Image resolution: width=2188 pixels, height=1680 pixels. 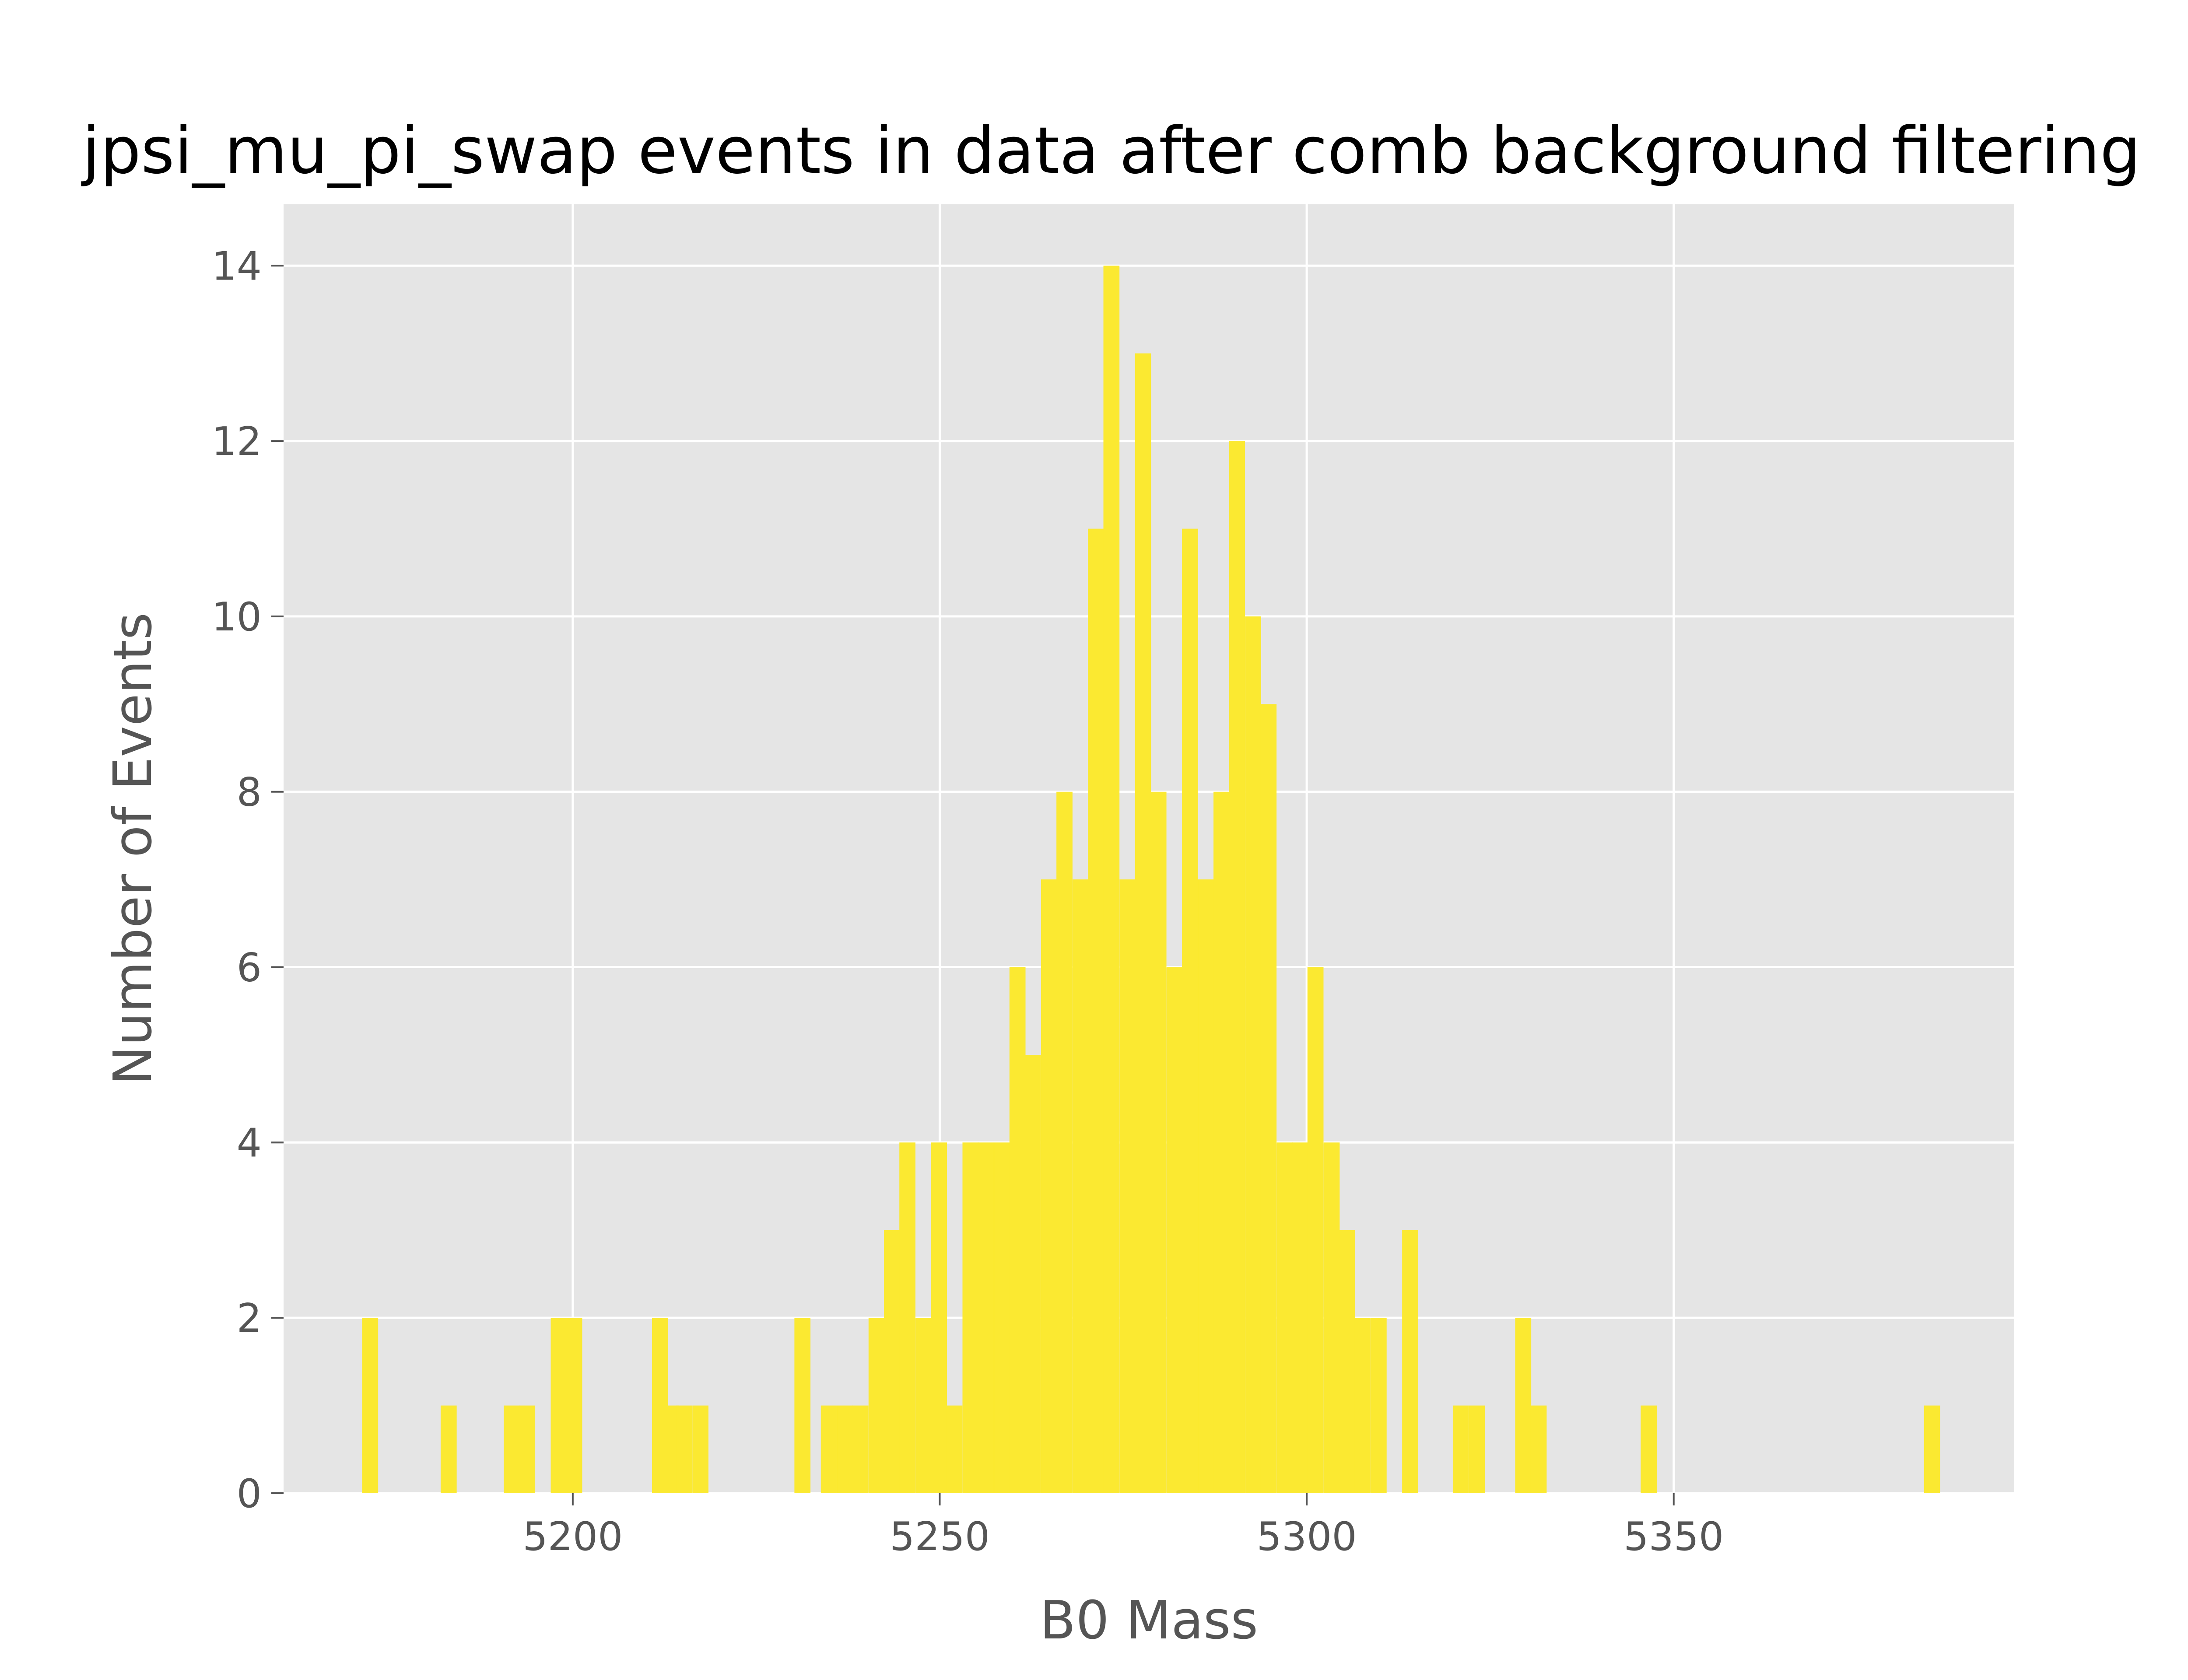 I want to click on x-axis: 5200 5250 5300 5350, so click(x=1123, y=1526).